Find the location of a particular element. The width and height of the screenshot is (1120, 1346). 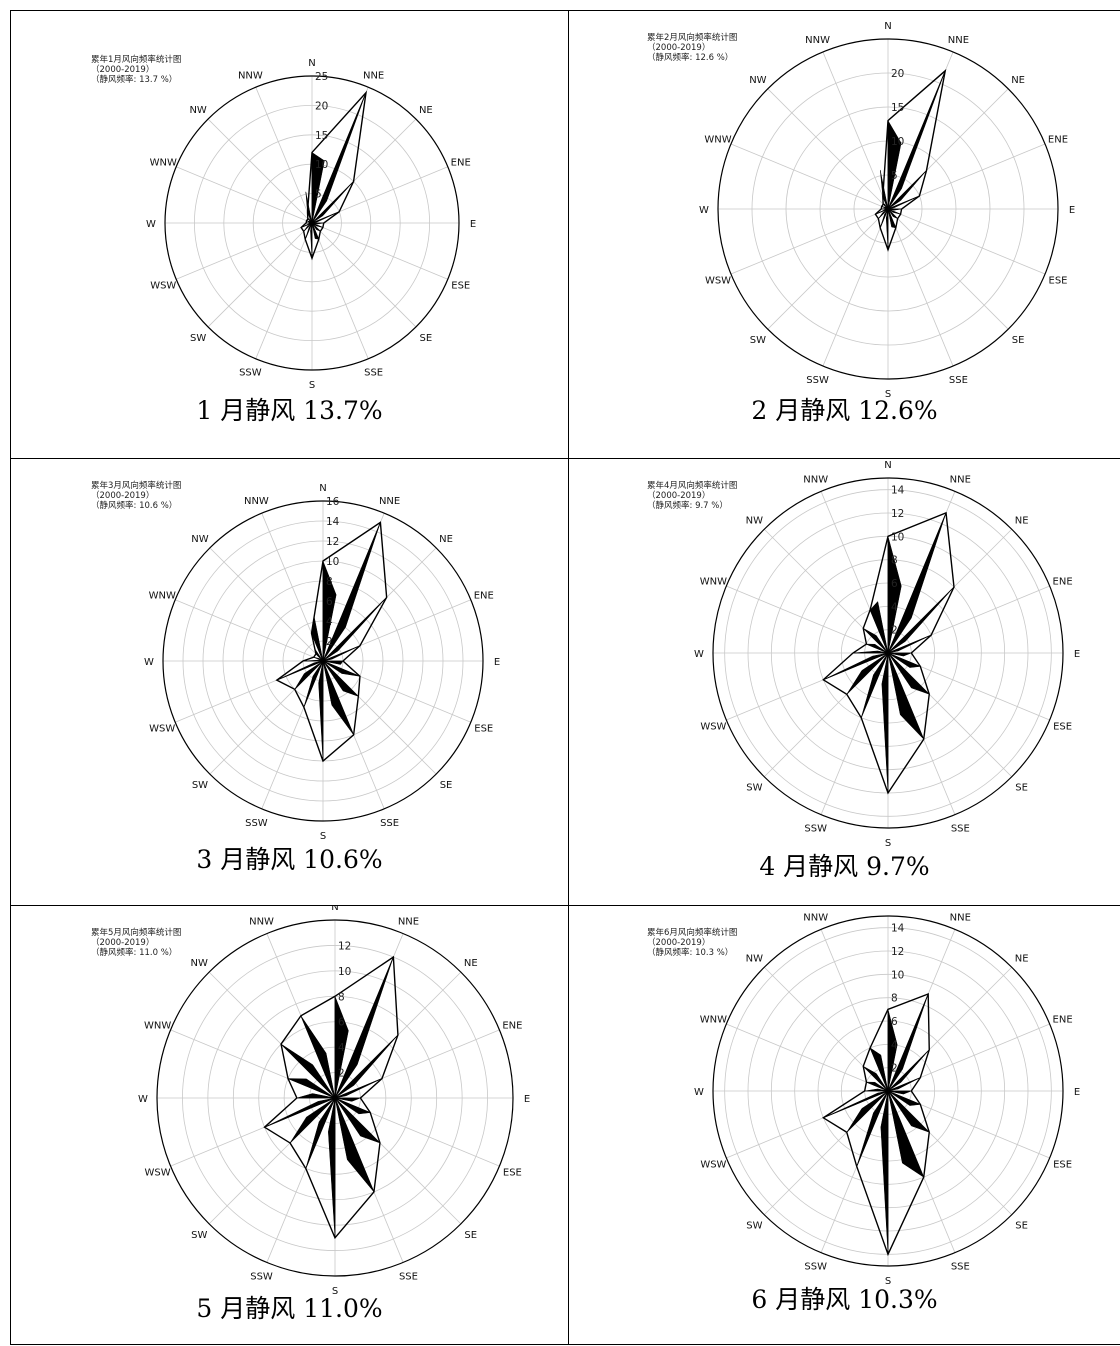

chart-calm-note: （静风频率: 9.7 %） is located at coordinates (687, 506).